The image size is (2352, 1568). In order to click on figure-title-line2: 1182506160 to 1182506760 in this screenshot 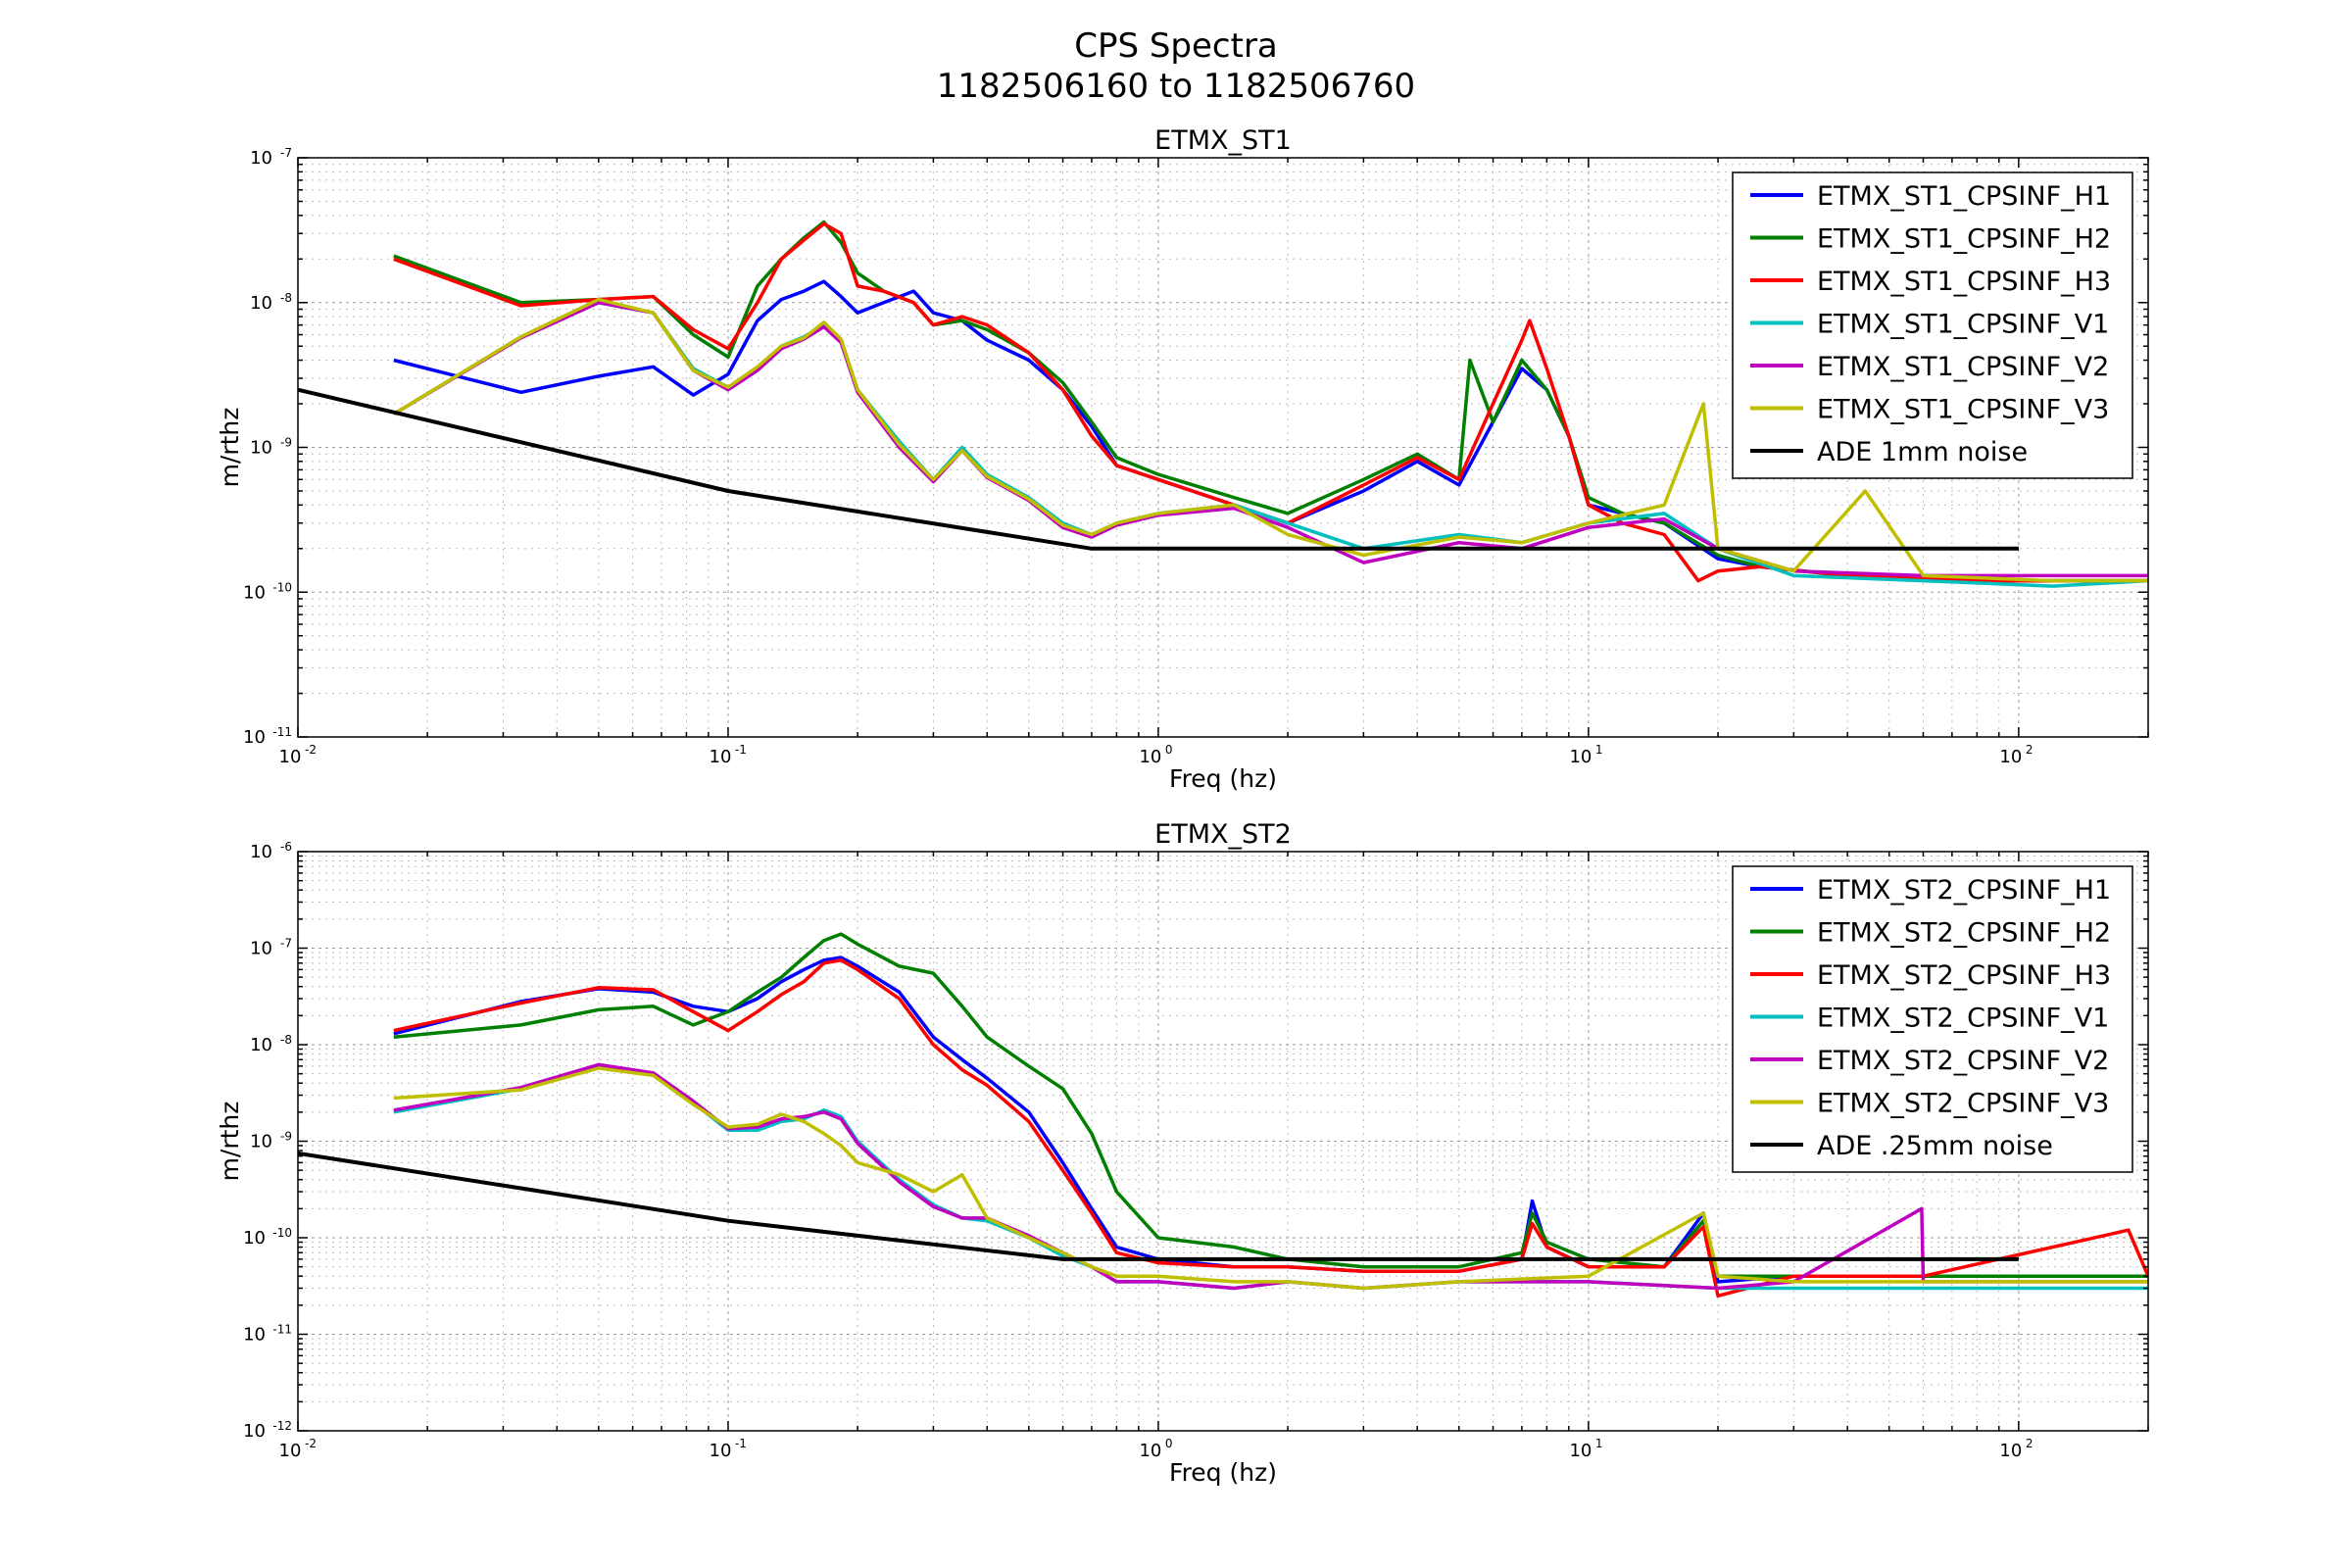, I will do `click(1176, 86)`.